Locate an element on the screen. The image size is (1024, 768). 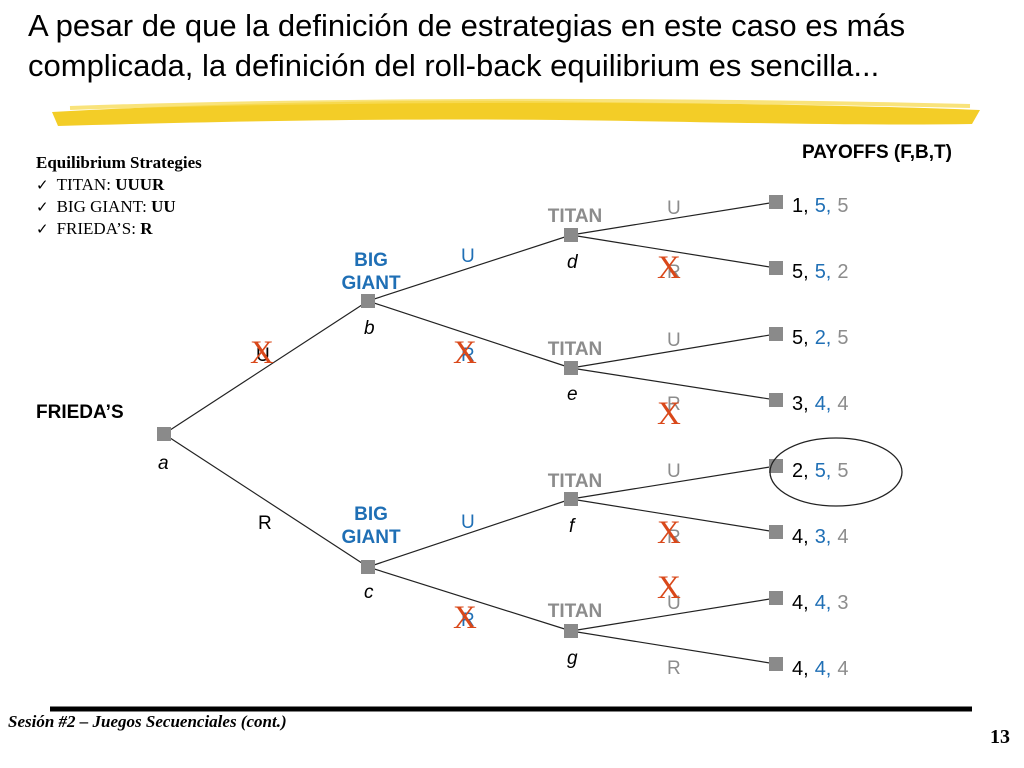
footer-session: Sesión #2 – Juegos Secuenciales (cont.) is located at coordinates (147, 721).